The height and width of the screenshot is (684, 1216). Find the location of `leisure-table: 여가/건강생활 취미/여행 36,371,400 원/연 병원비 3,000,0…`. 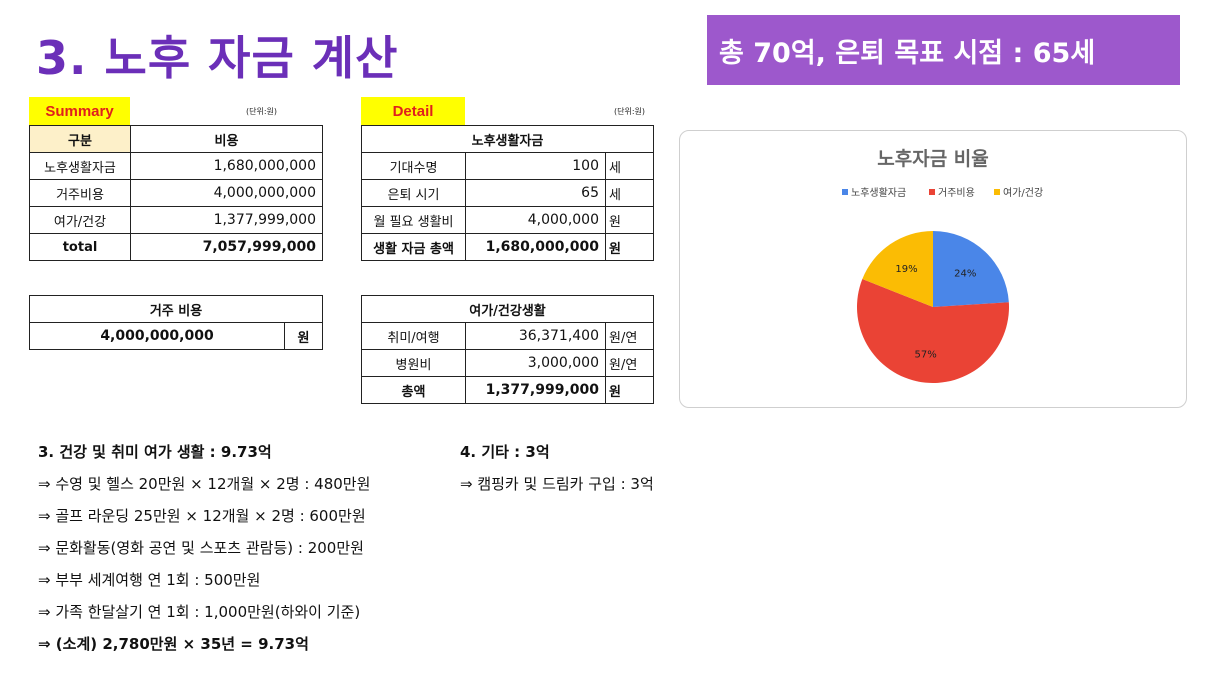

leisure-table: 여가/건강생활 취미/여행 36,371,400 원/연 병원비 3,000,0… is located at coordinates (507, 349).